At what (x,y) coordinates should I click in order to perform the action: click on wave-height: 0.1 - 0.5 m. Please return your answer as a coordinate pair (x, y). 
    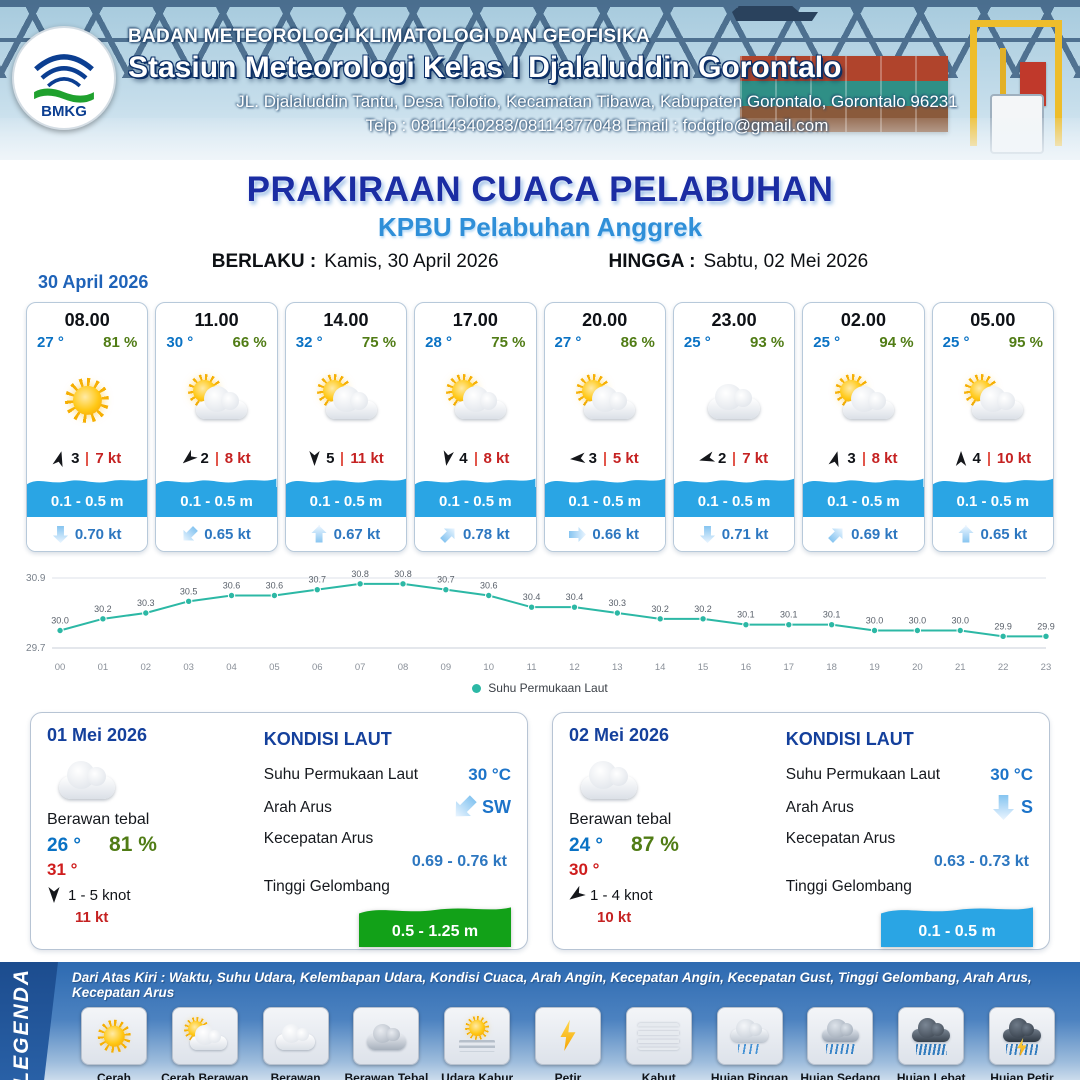
    Looking at the image, I should click on (863, 502).